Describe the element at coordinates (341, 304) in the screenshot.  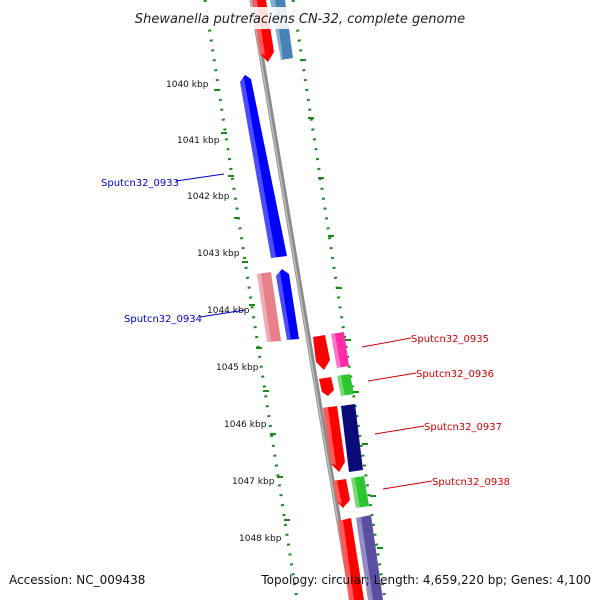
I see `gc-skew-ticks-right` at that location.